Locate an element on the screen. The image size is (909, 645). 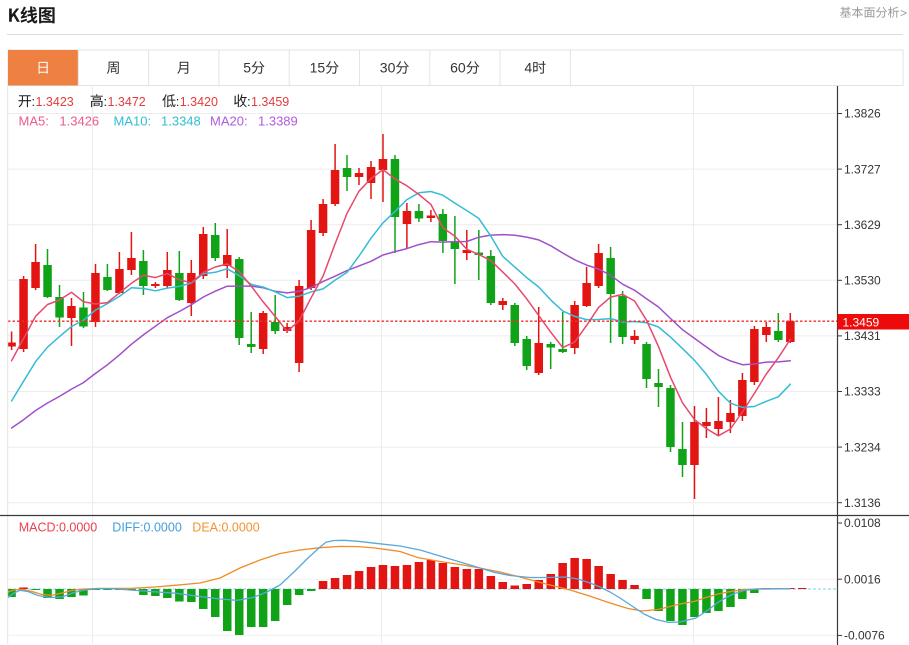
svg-text: 15 is located at coordinates (318, 68).